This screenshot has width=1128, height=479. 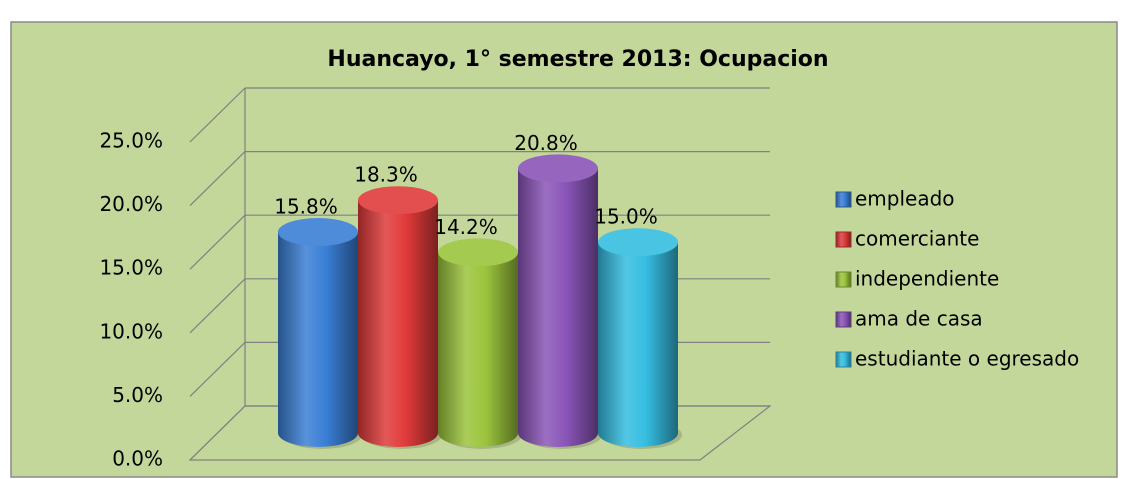 I want to click on data-label: 15.8%, so click(x=306, y=207).